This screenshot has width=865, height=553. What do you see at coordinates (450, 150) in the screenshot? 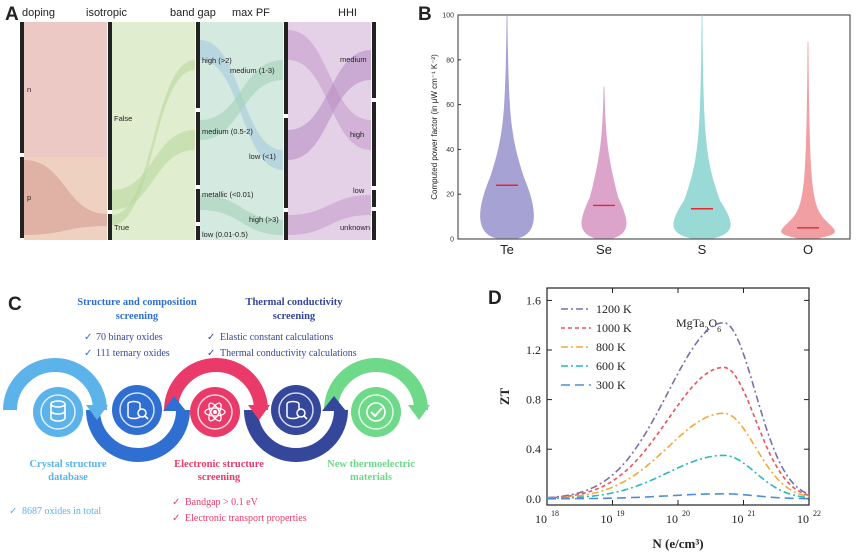
I see `violin-y-tick-label: 40` at bounding box center [450, 150].